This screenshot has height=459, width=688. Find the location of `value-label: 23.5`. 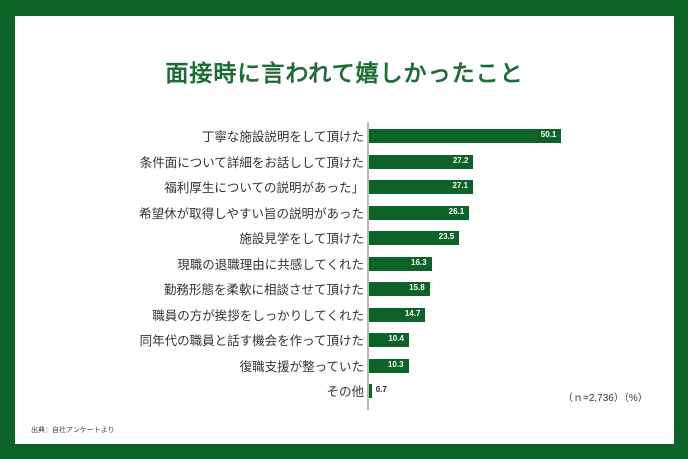

value-label: 23.5 is located at coordinates (446, 236).